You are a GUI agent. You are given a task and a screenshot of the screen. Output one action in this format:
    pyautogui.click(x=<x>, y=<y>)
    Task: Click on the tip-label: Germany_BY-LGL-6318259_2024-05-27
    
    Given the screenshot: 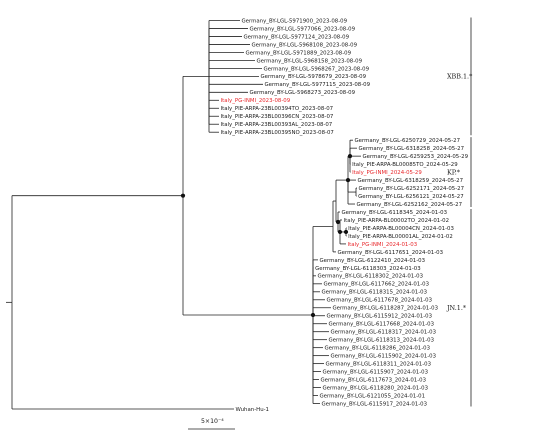 What is the action you would take?
    pyautogui.click(x=411, y=181)
    